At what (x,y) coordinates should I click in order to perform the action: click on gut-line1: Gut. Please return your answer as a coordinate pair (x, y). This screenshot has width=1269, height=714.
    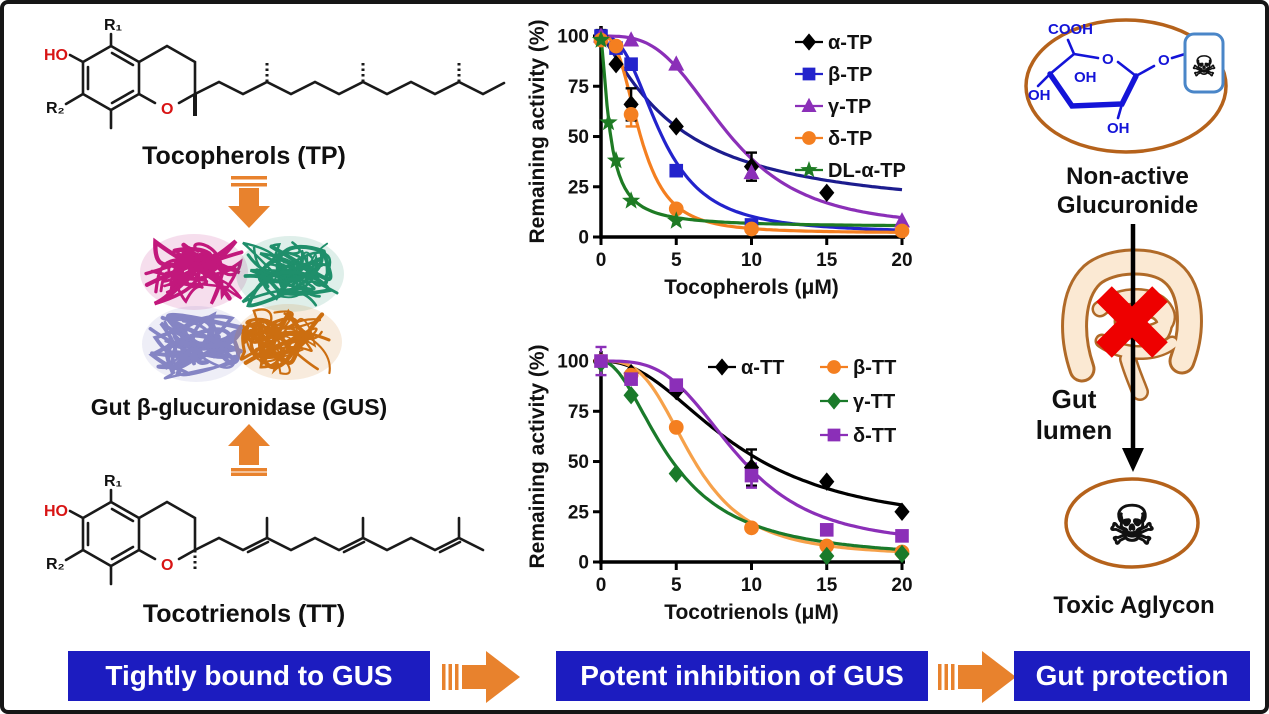
    Looking at the image, I should click on (1074, 399).